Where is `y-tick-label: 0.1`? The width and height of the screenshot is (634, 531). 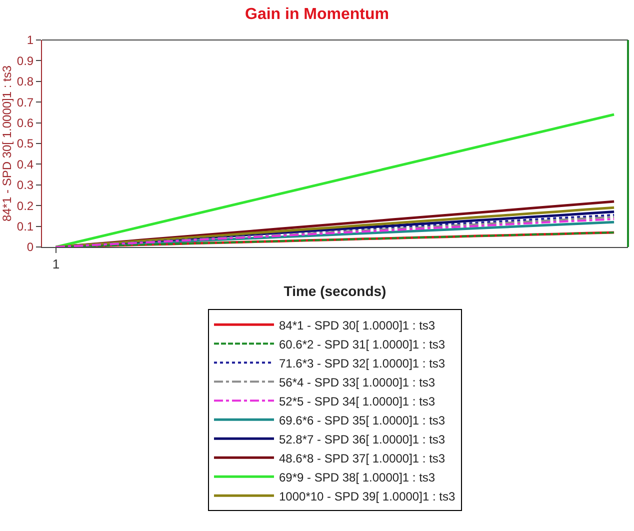
y-tick-label: 0.1 is located at coordinates (25, 227).